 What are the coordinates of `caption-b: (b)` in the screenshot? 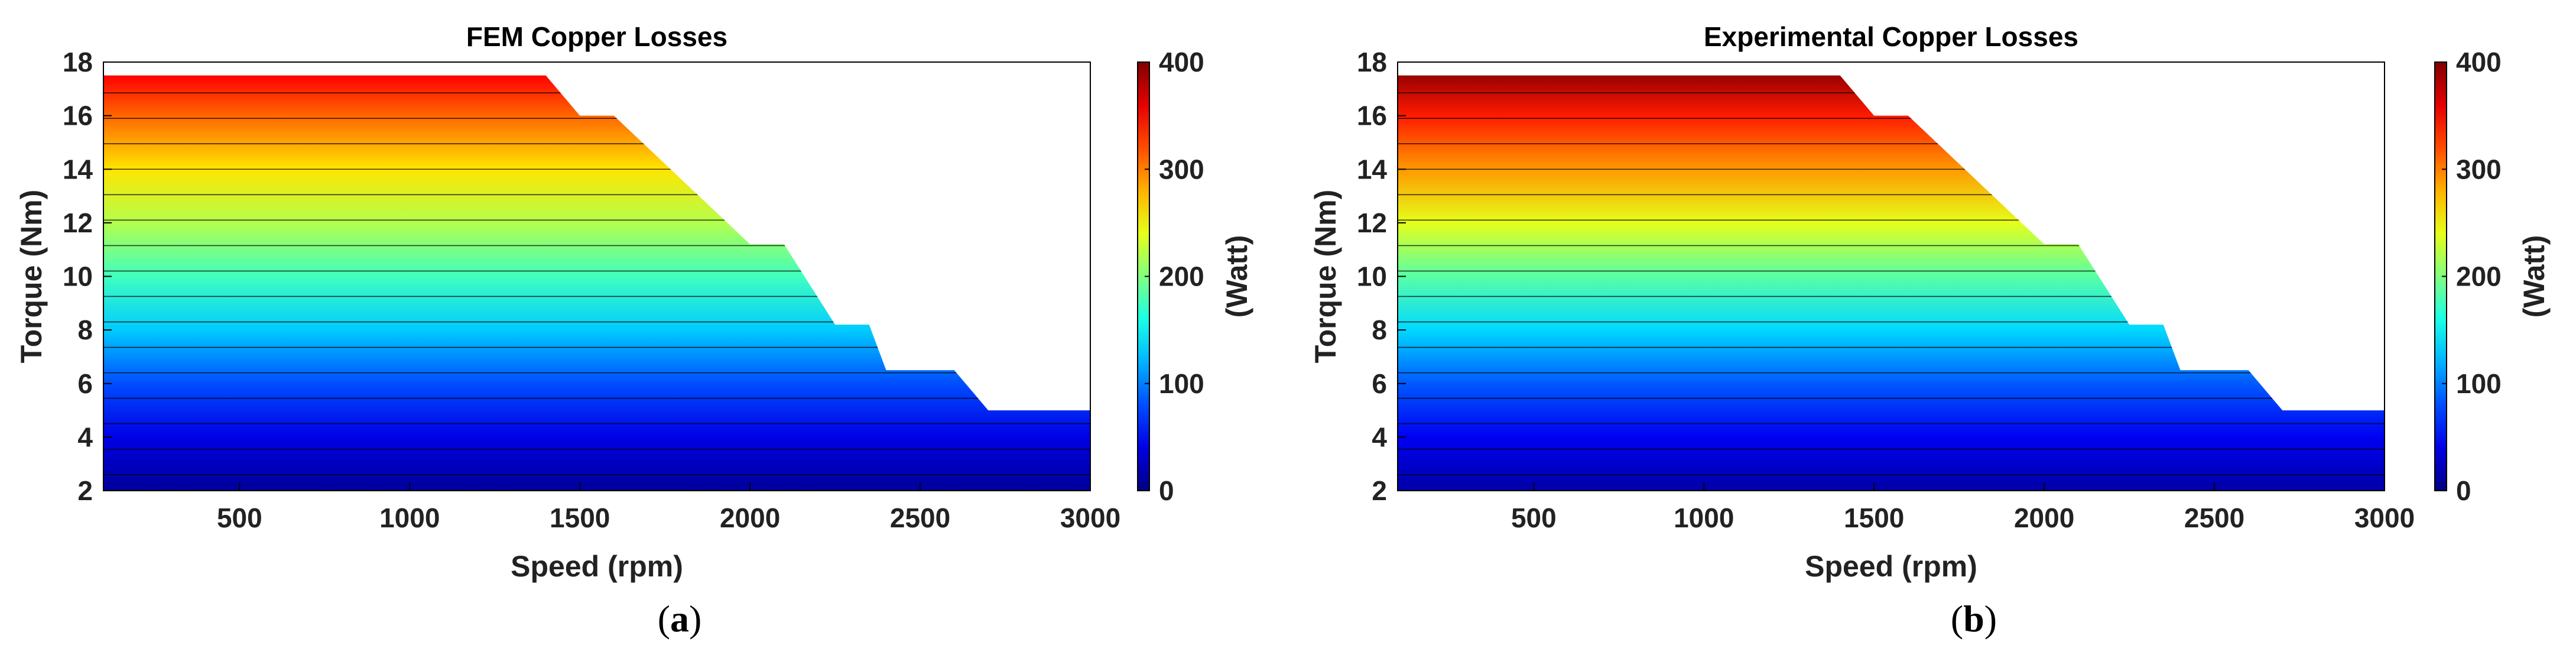 It's located at (1973, 619).